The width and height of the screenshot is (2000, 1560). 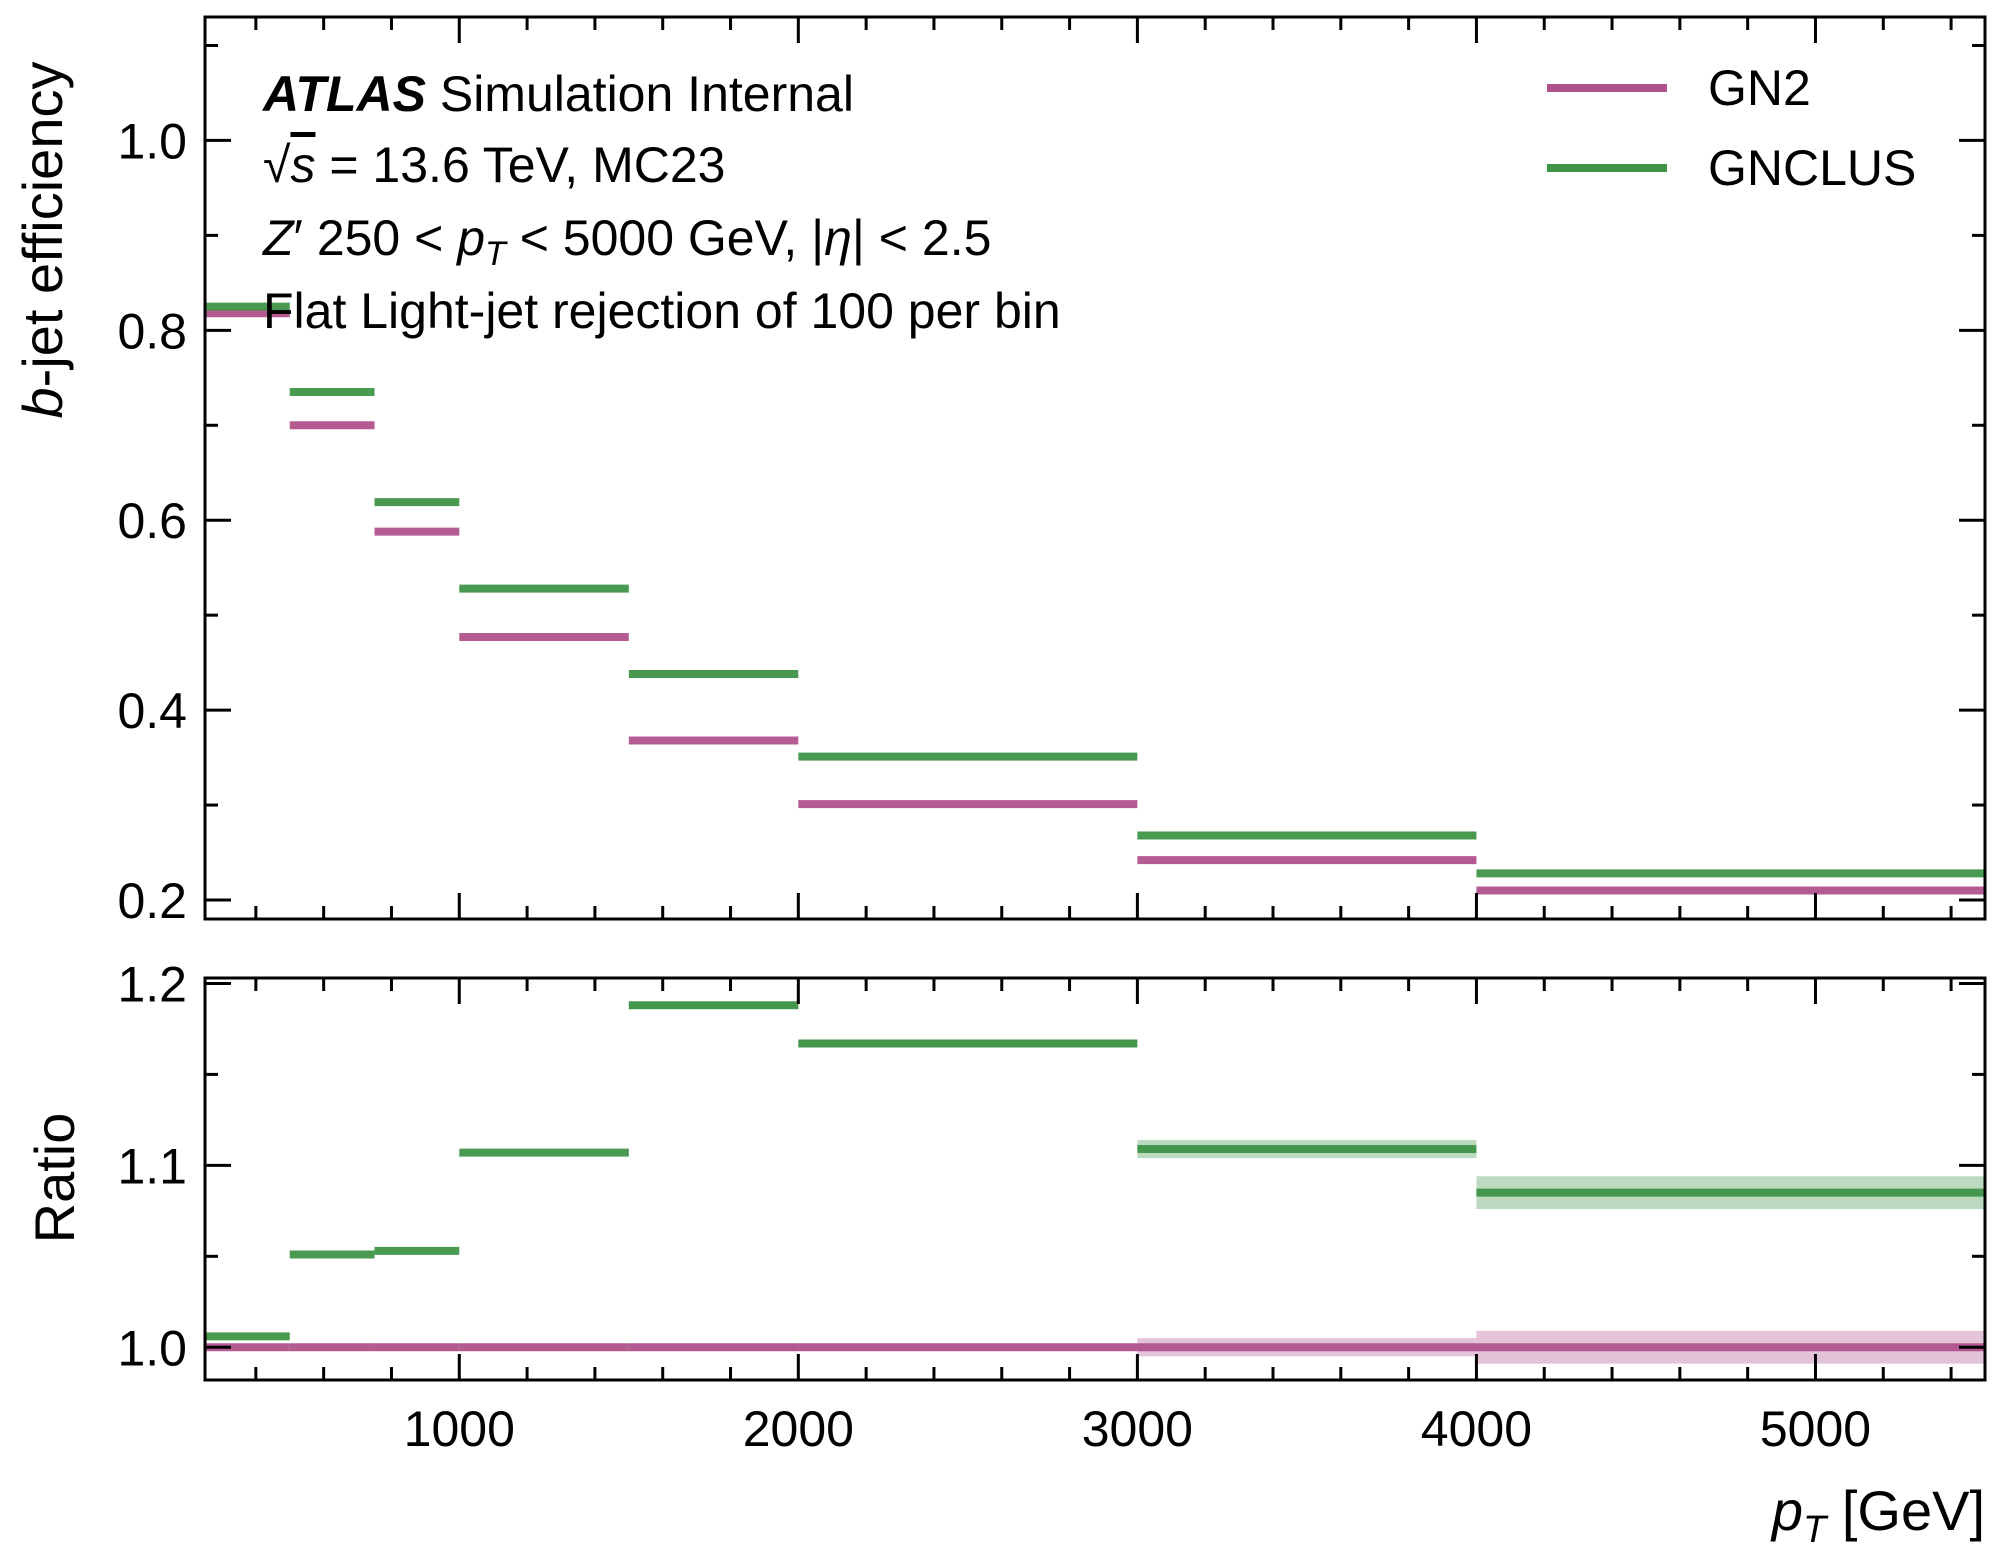 What do you see at coordinates (798, 1429) in the screenshot?
I see `x-tick-label: 2000` at bounding box center [798, 1429].